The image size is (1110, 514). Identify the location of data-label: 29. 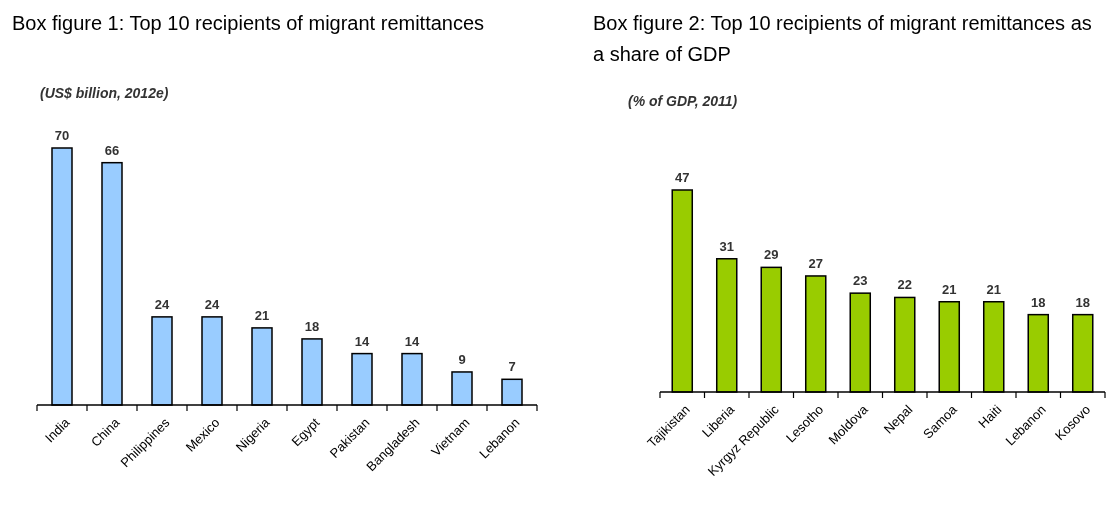
(771, 255).